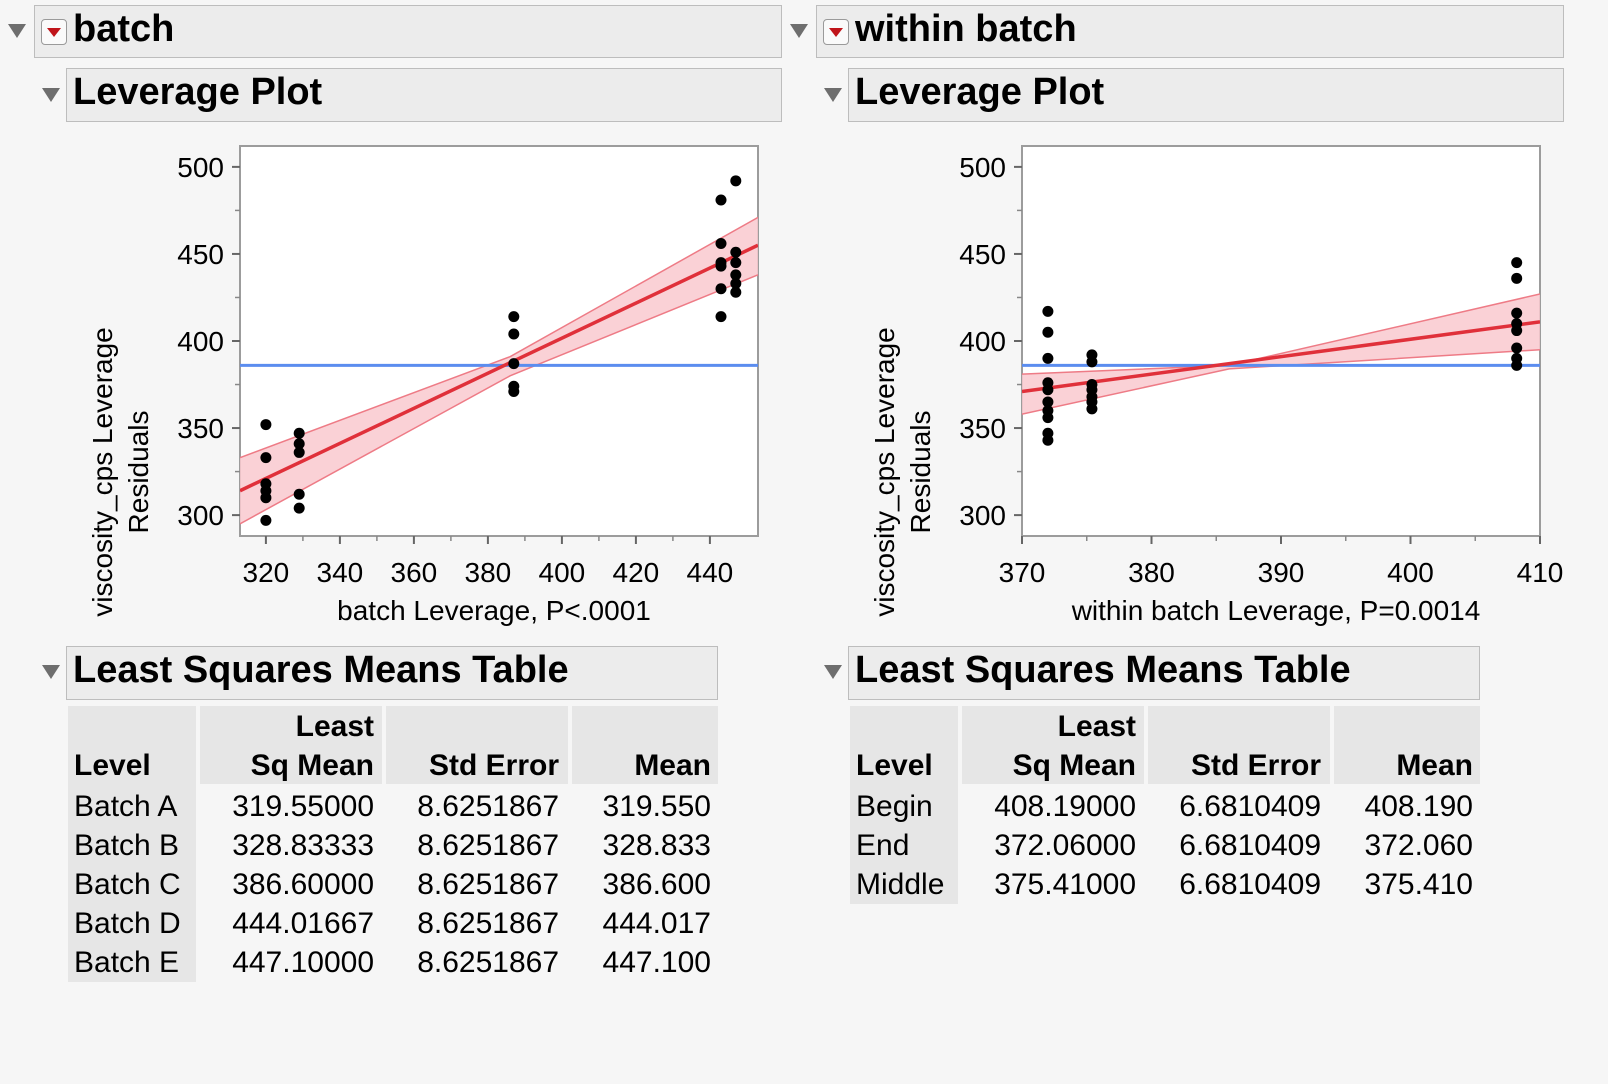 The height and width of the screenshot is (1084, 1608). I want to click on x-axis-label: within batch Leverage, P=0.0014, so click(1276, 610).